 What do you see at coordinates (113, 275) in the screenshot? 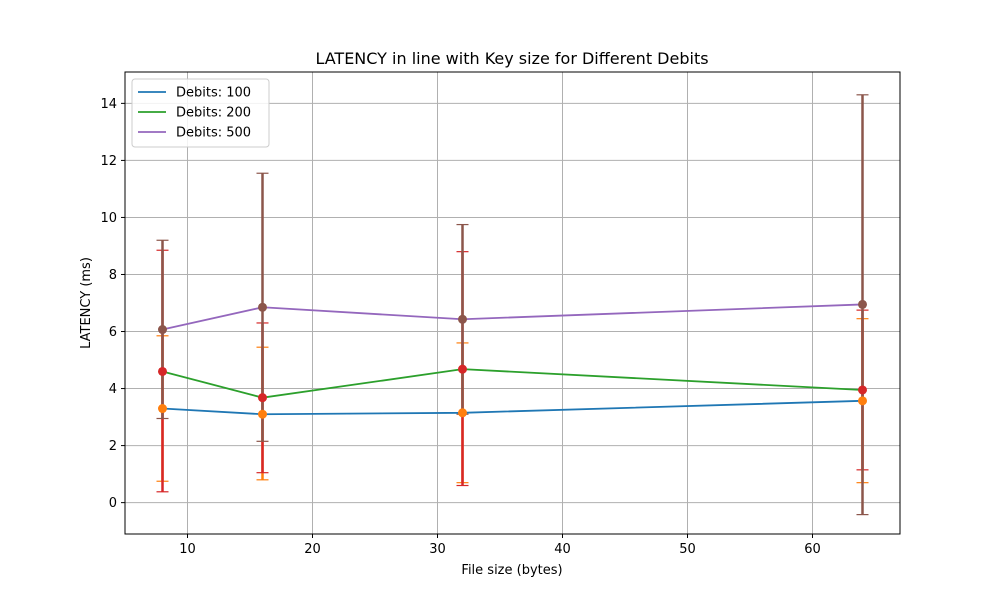
I see `y-tick-label: 8` at bounding box center [113, 275].